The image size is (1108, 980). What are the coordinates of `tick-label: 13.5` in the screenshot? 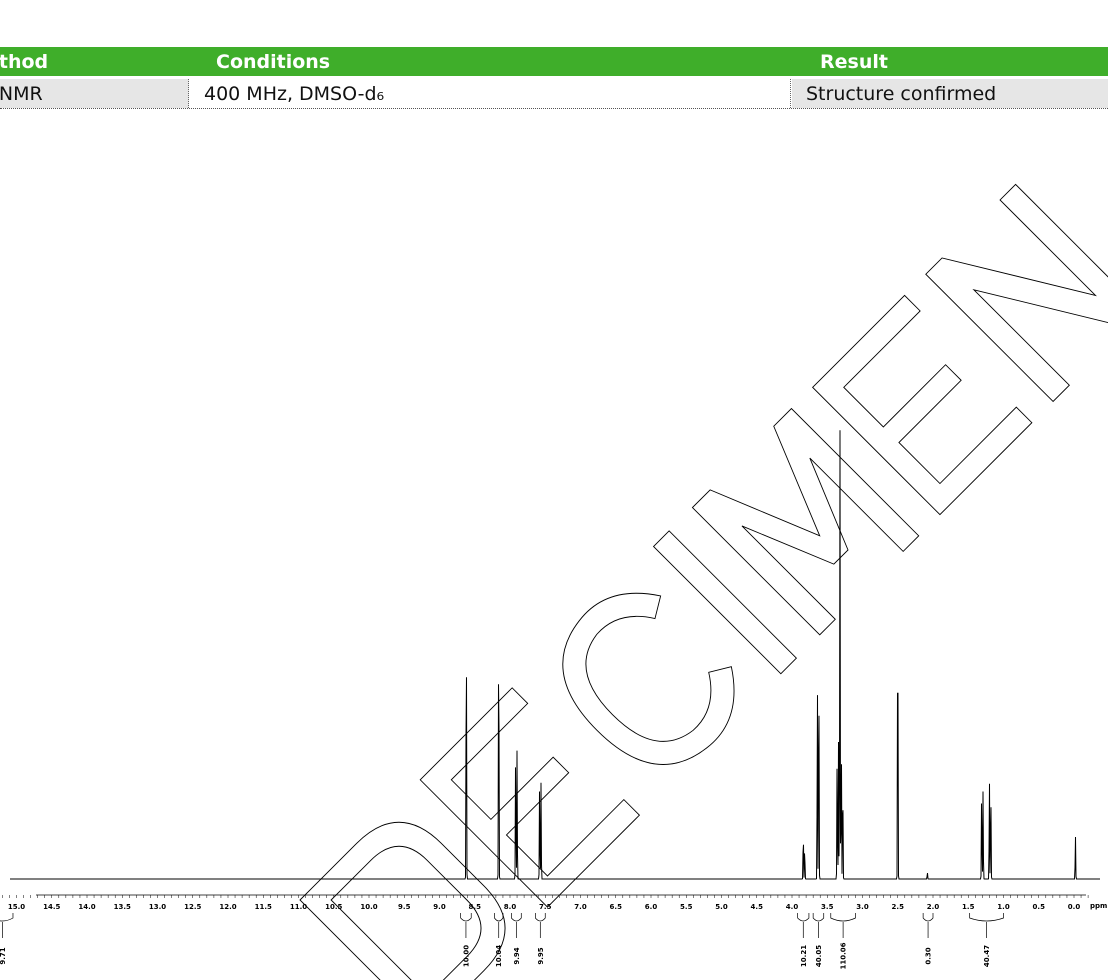 It's located at (122, 907).